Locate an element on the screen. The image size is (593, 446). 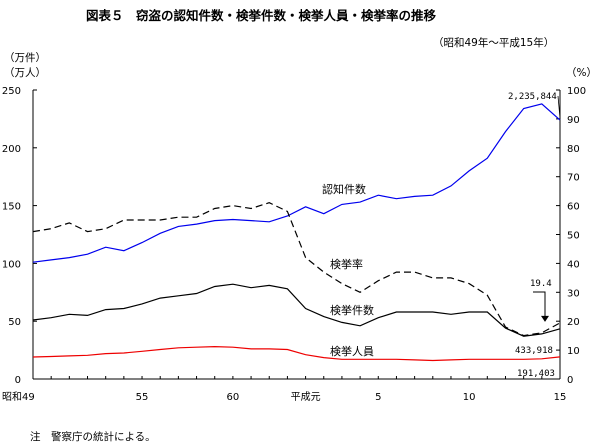
y-right-tick-label: 70 is located at coordinates (573, 178).